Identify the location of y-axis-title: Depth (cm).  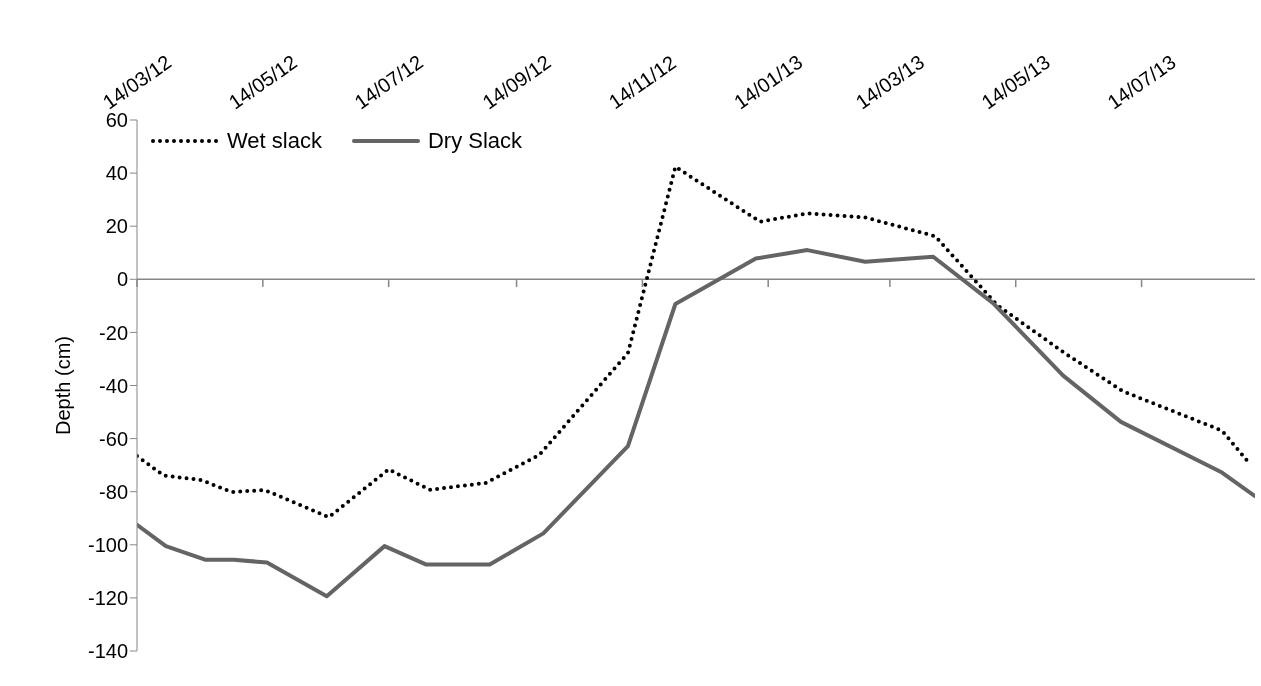
(63, 385).